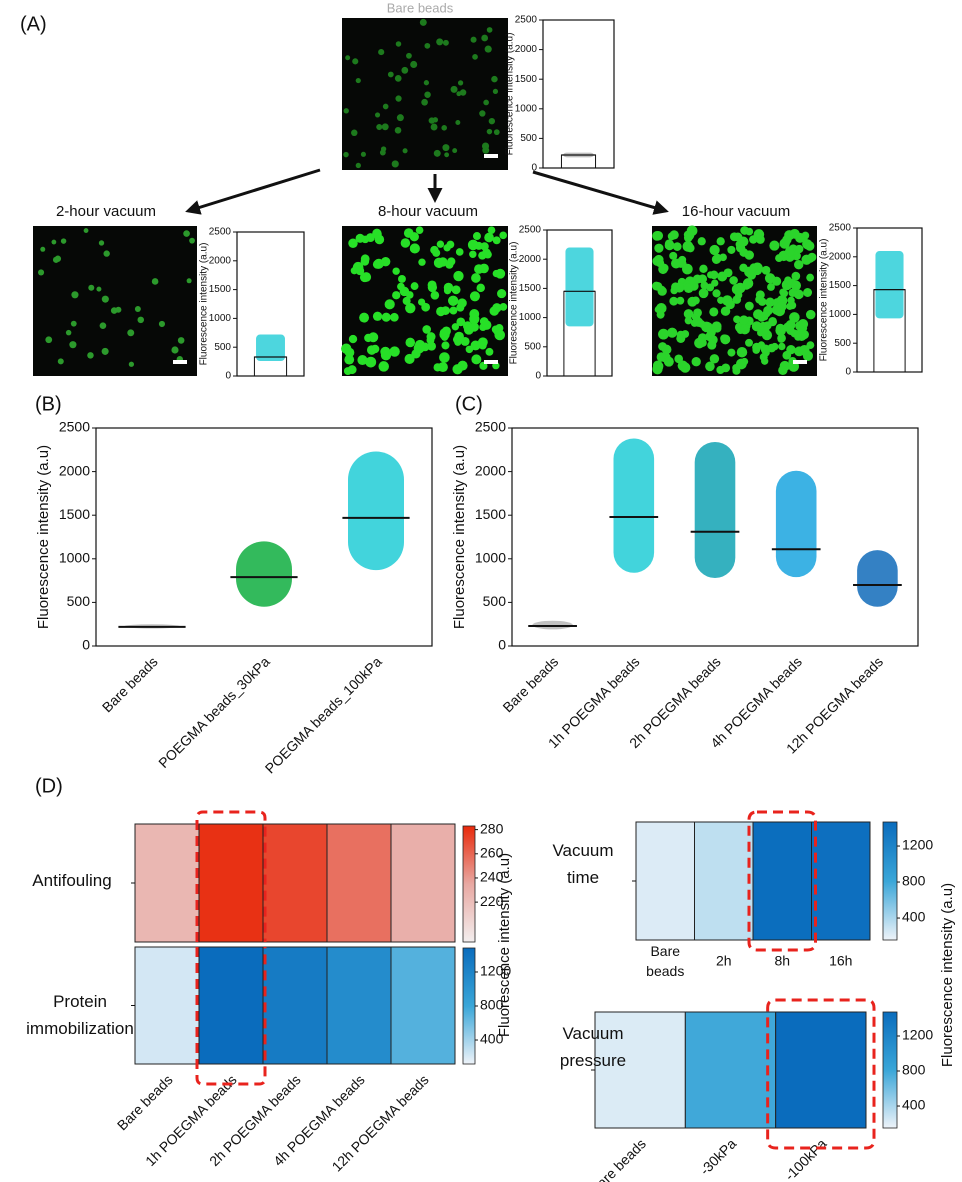  I want to click on y-tick-label: 2000, so click(526, 49).